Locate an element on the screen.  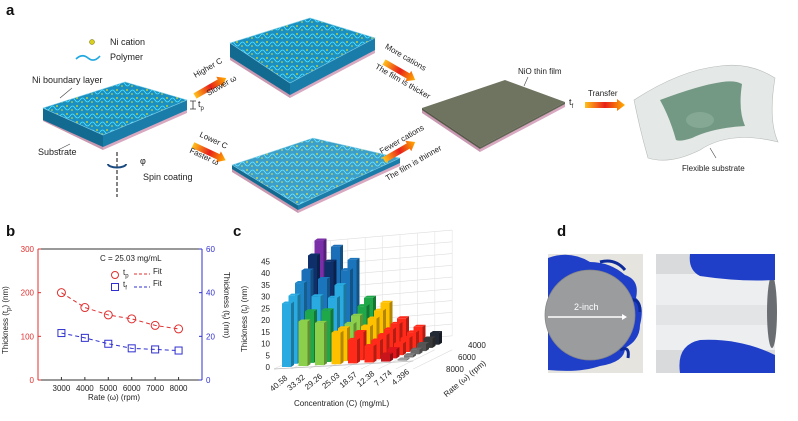
arrow-more-cations is located at coordinates (399, 70).